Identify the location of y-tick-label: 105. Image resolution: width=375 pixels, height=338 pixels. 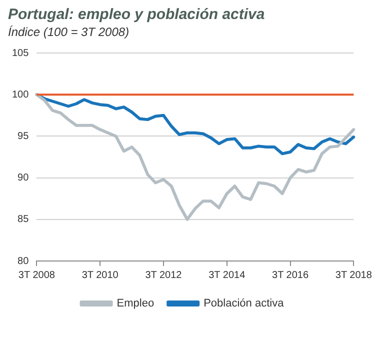
(21, 53).